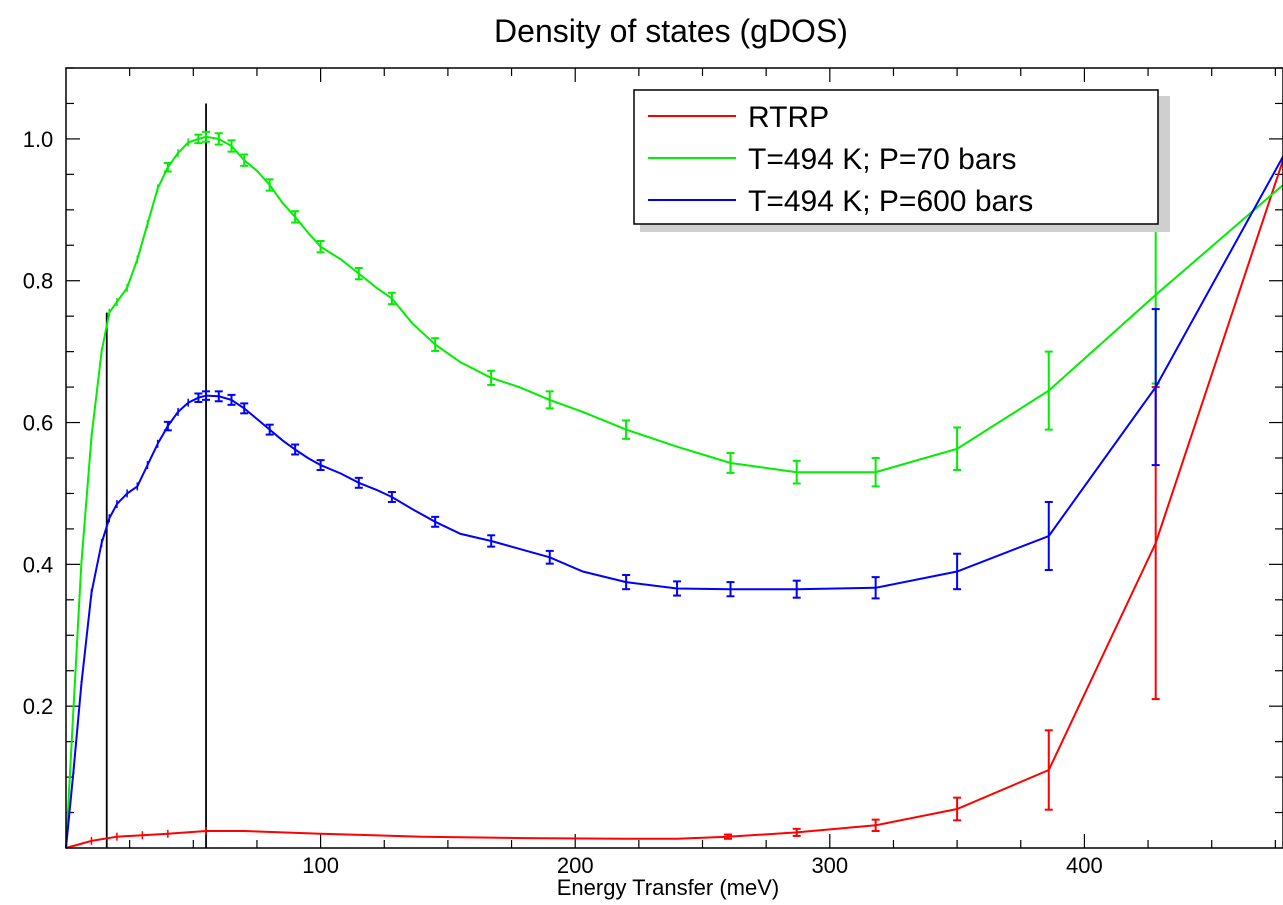 The width and height of the screenshot is (1283, 905). What do you see at coordinates (156, 475) in the screenshot?
I see `reference-lines` at bounding box center [156, 475].